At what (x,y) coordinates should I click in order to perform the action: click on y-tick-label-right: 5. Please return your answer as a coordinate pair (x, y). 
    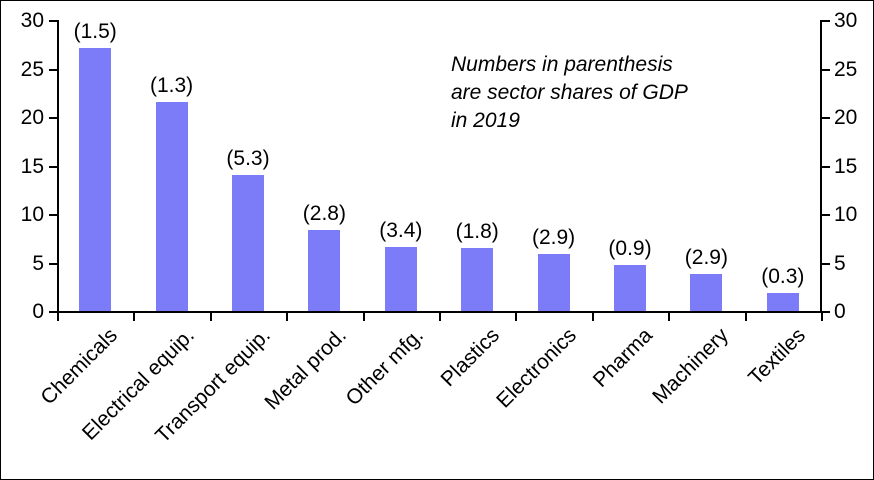
    Looking at the image, I should click on (840, 263).